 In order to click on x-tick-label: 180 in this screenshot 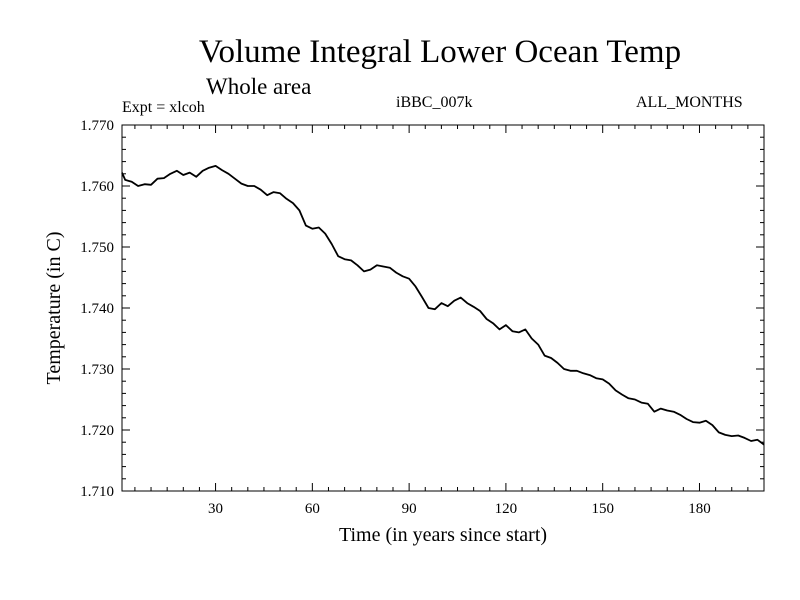, I will do `click(699, 509)`.